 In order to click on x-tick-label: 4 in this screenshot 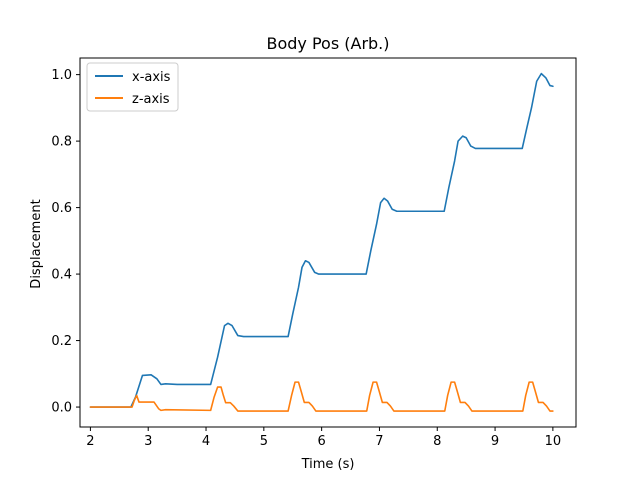, I will do `click(206, 441)`.